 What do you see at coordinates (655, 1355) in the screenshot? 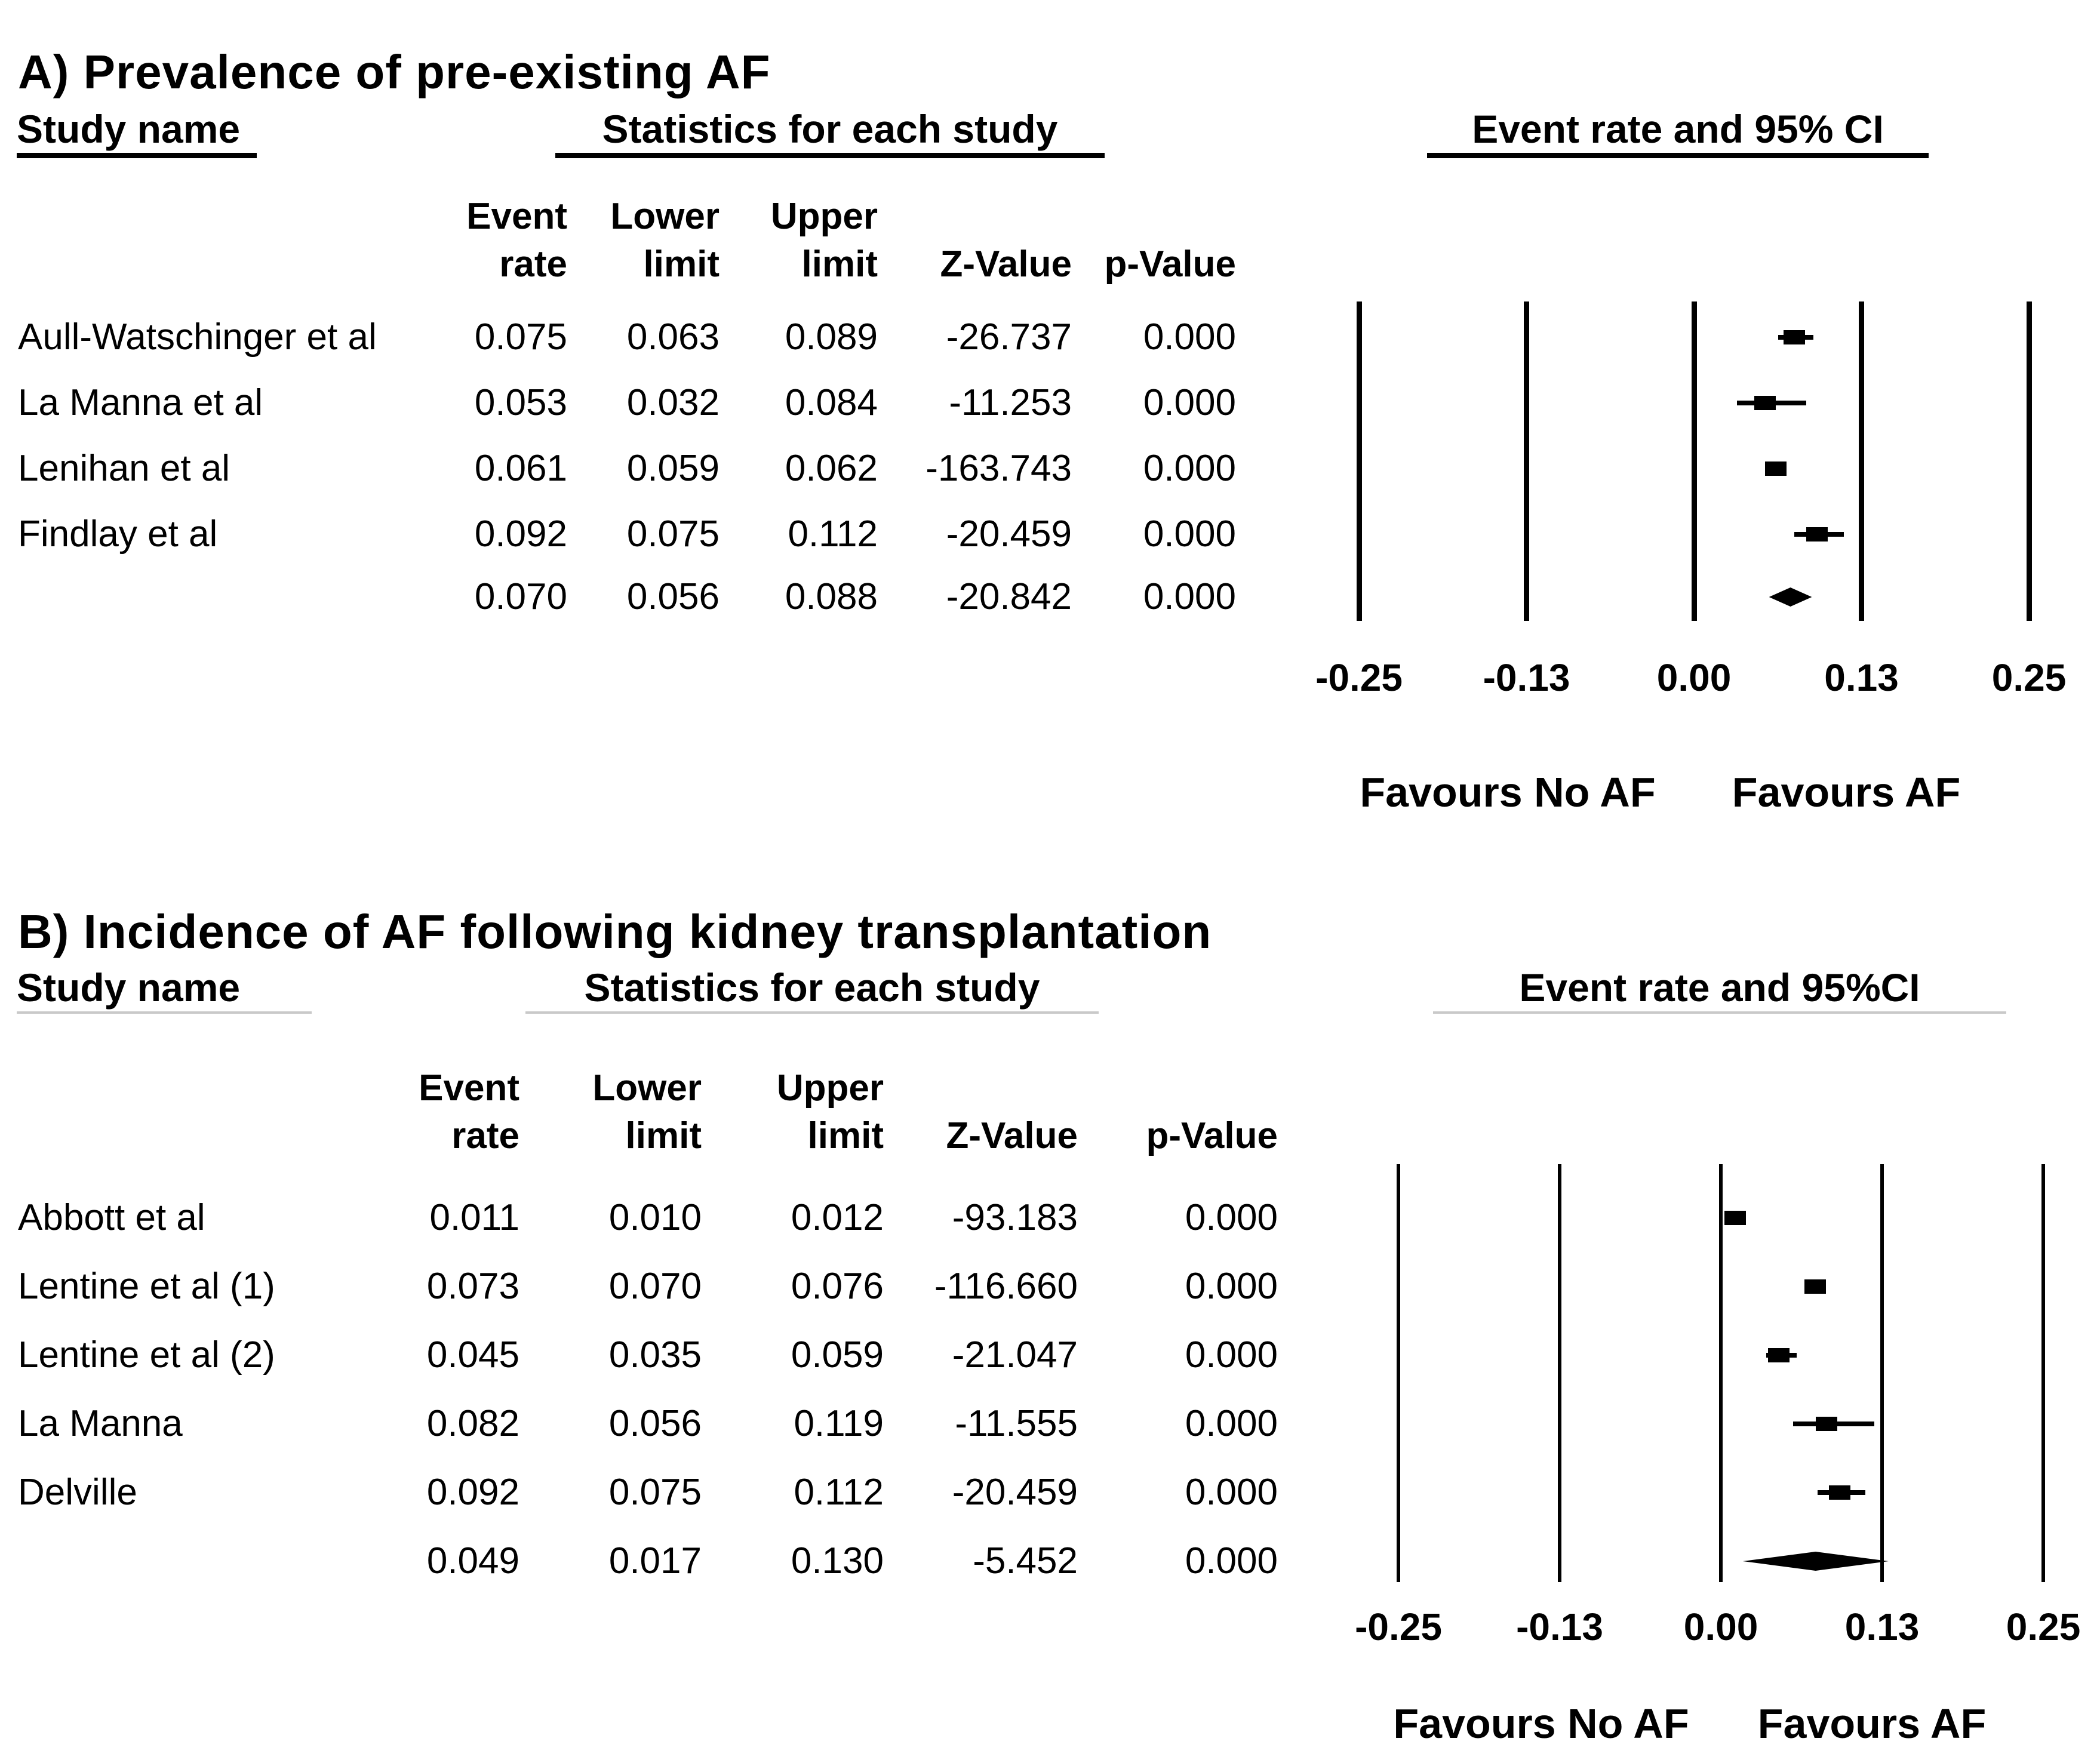
I see `lower-limit-value: 0.035` at bounding box center [655, 1355].